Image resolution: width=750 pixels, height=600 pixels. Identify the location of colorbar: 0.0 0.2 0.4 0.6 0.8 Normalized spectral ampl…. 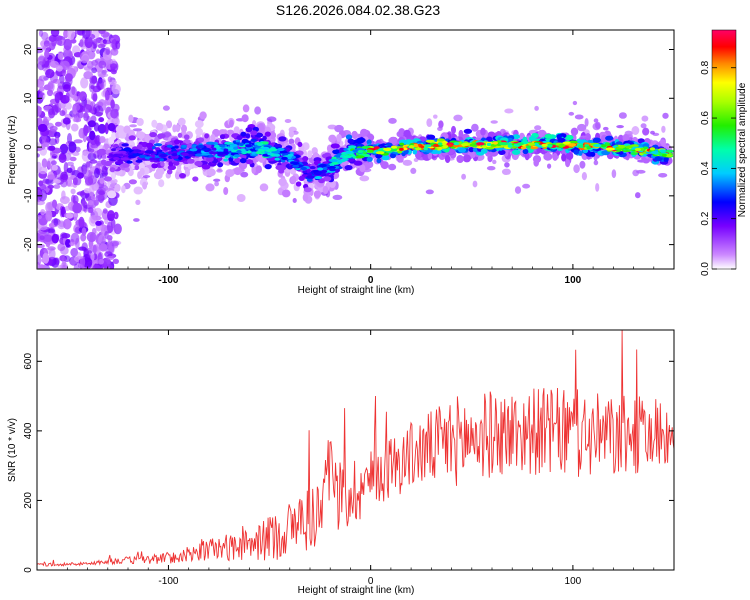
(724, 152).